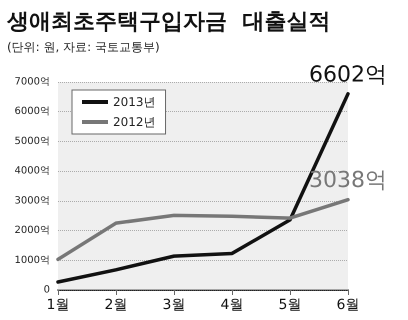 The height and width of the screenshot is (320, 408). I want to click on chart-subtitle: (단위: 원, 자료: 국토교통부), so click(83, 47).